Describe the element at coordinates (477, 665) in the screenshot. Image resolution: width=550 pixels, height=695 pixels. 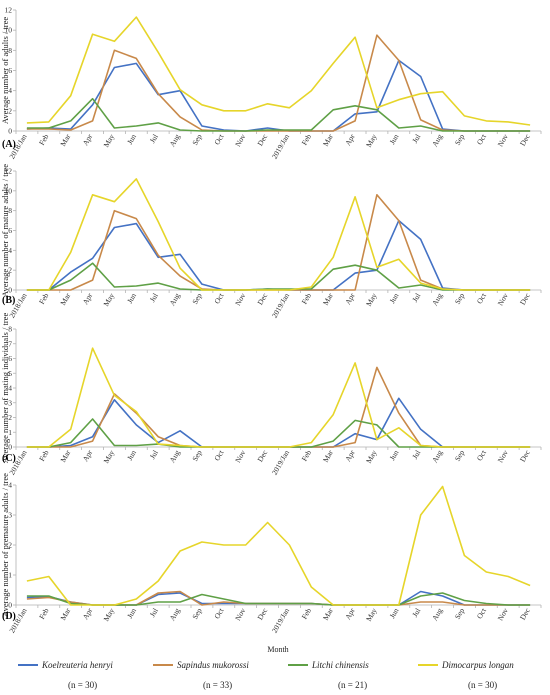
I see `legend-label: Dimocarpus longan` at that location.